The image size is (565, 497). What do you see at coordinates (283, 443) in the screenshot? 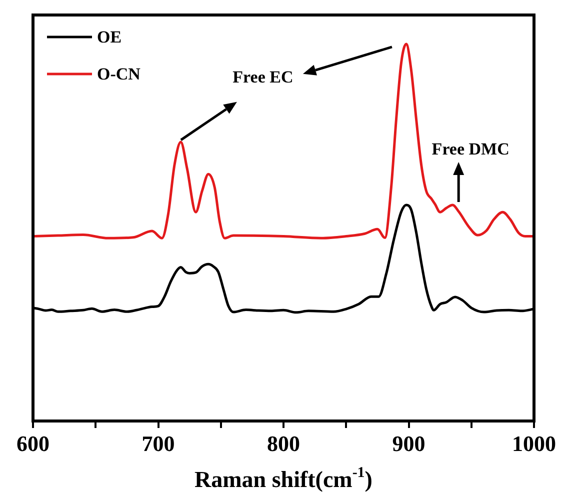
I see `x-tick-label: 800` at bounding box center [283, 443].